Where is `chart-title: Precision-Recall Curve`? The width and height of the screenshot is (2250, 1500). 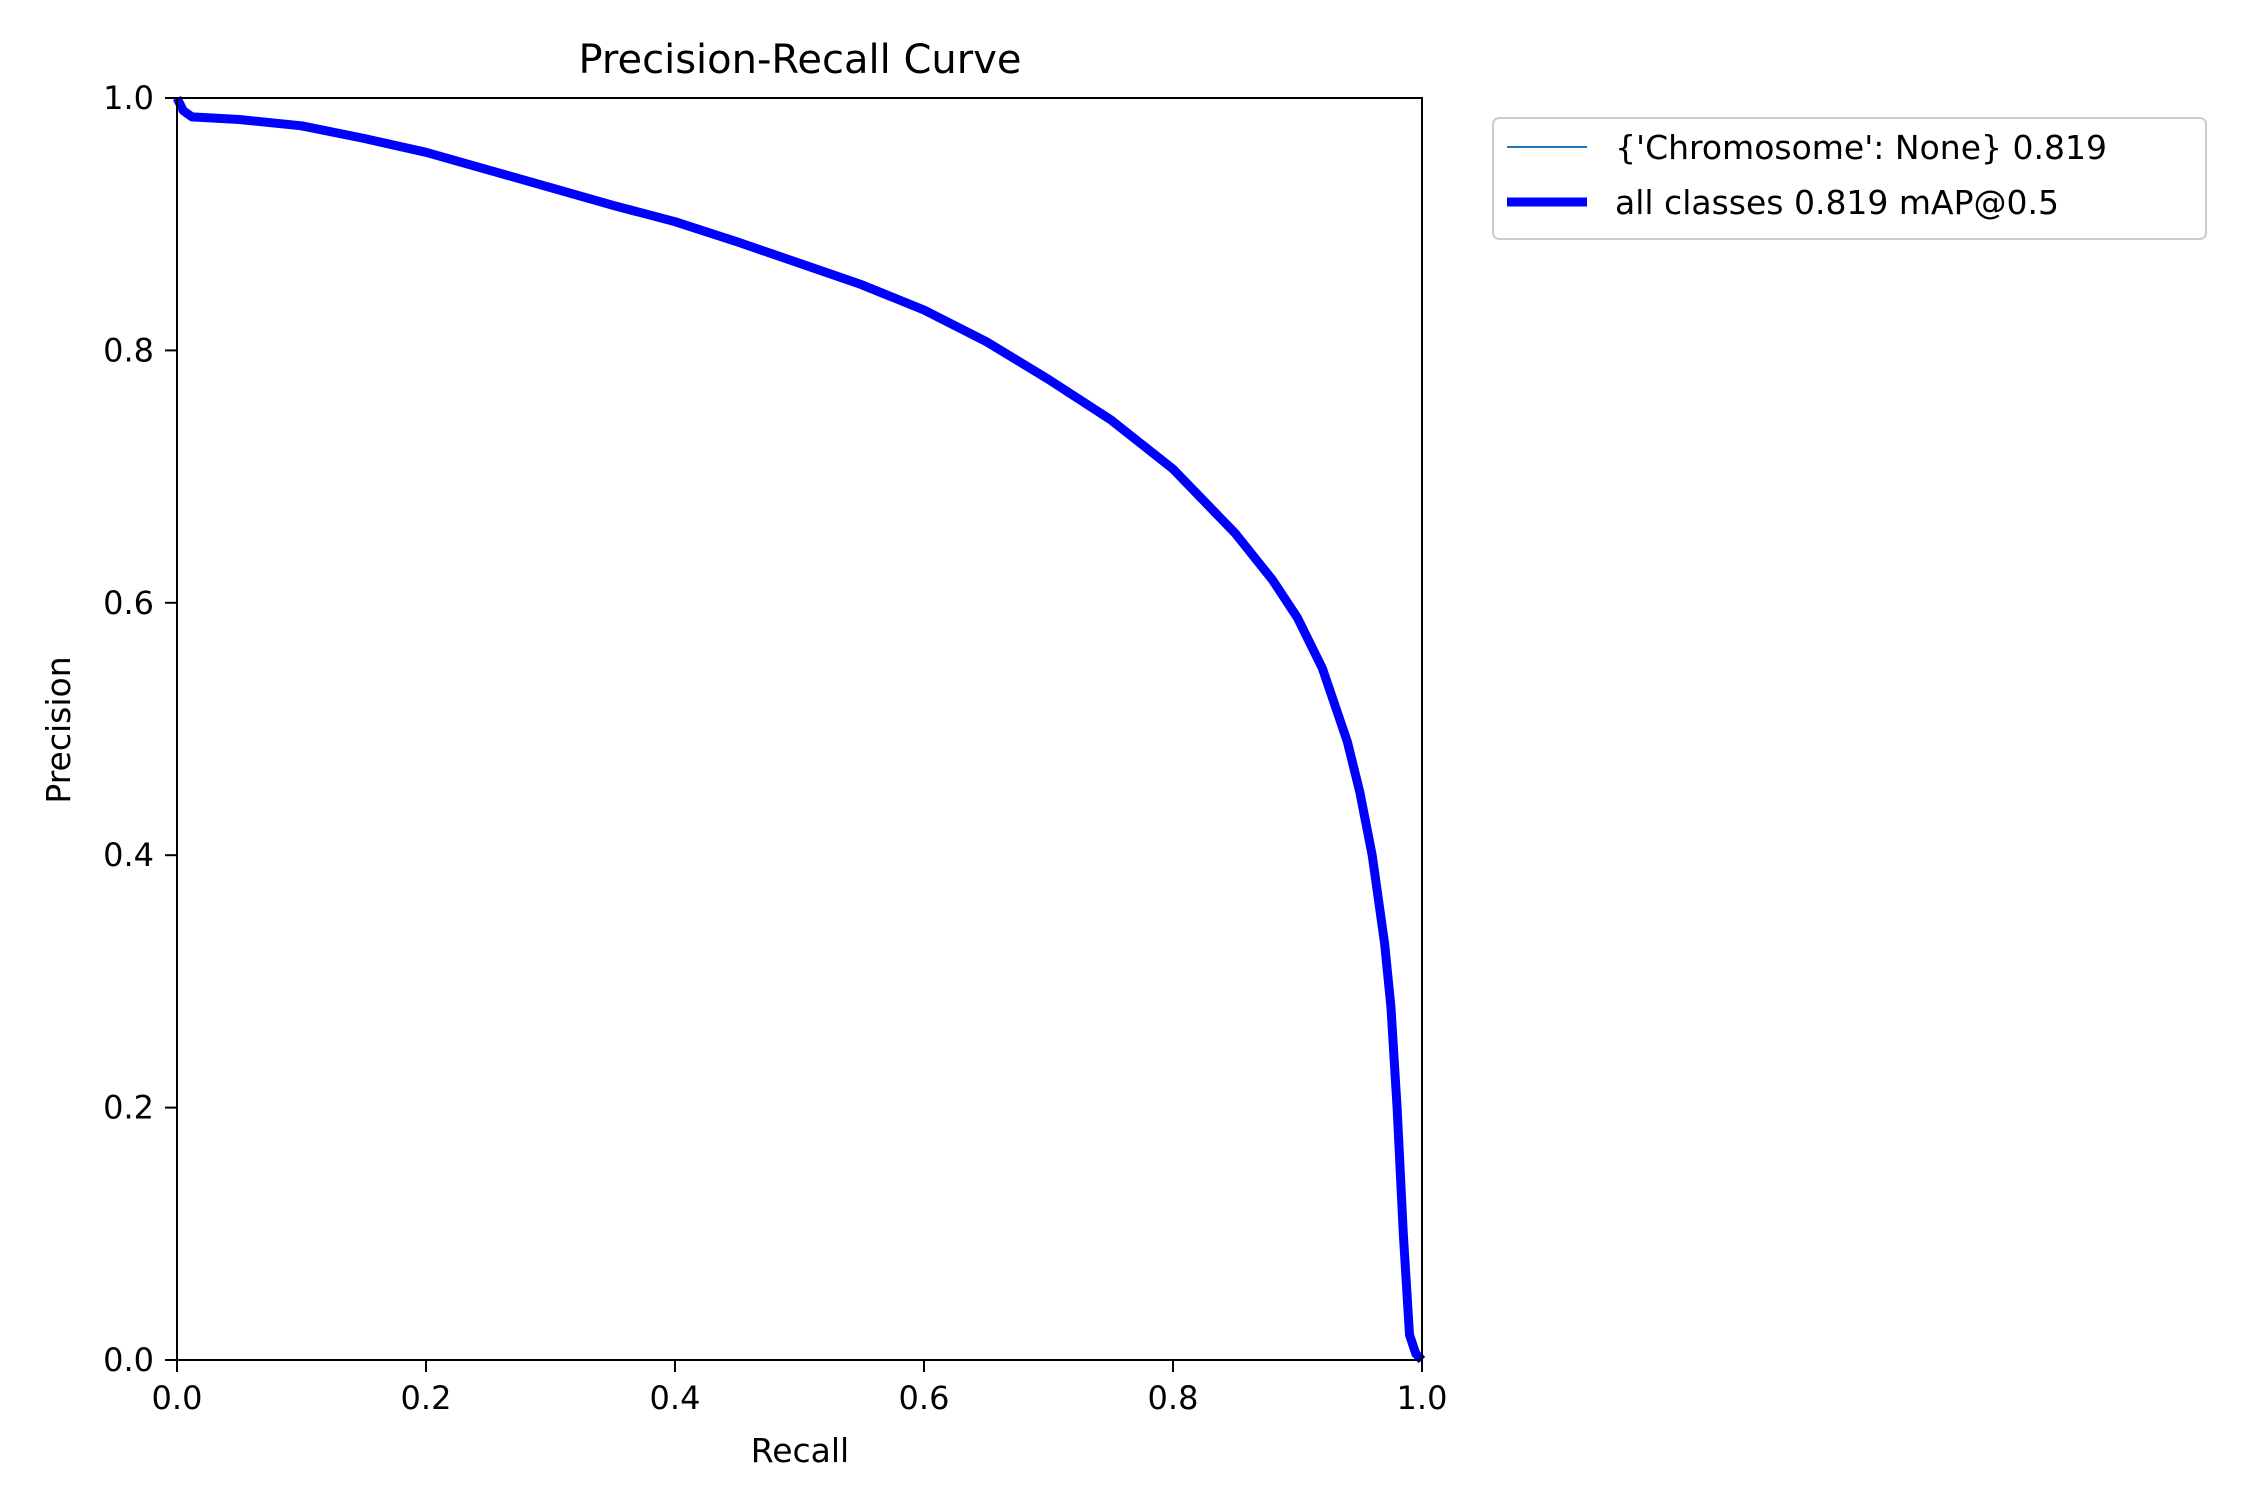 chart-title: Precision-Recall Curve is located at coordinates (800, 60).